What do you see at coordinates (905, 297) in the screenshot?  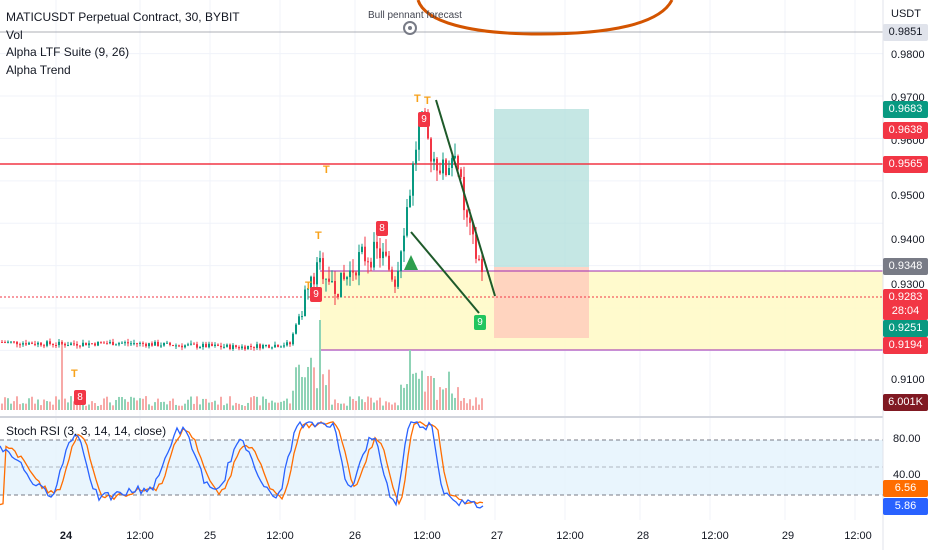 I see `price-tag: 0.9283` at bounding box center [905, 297].